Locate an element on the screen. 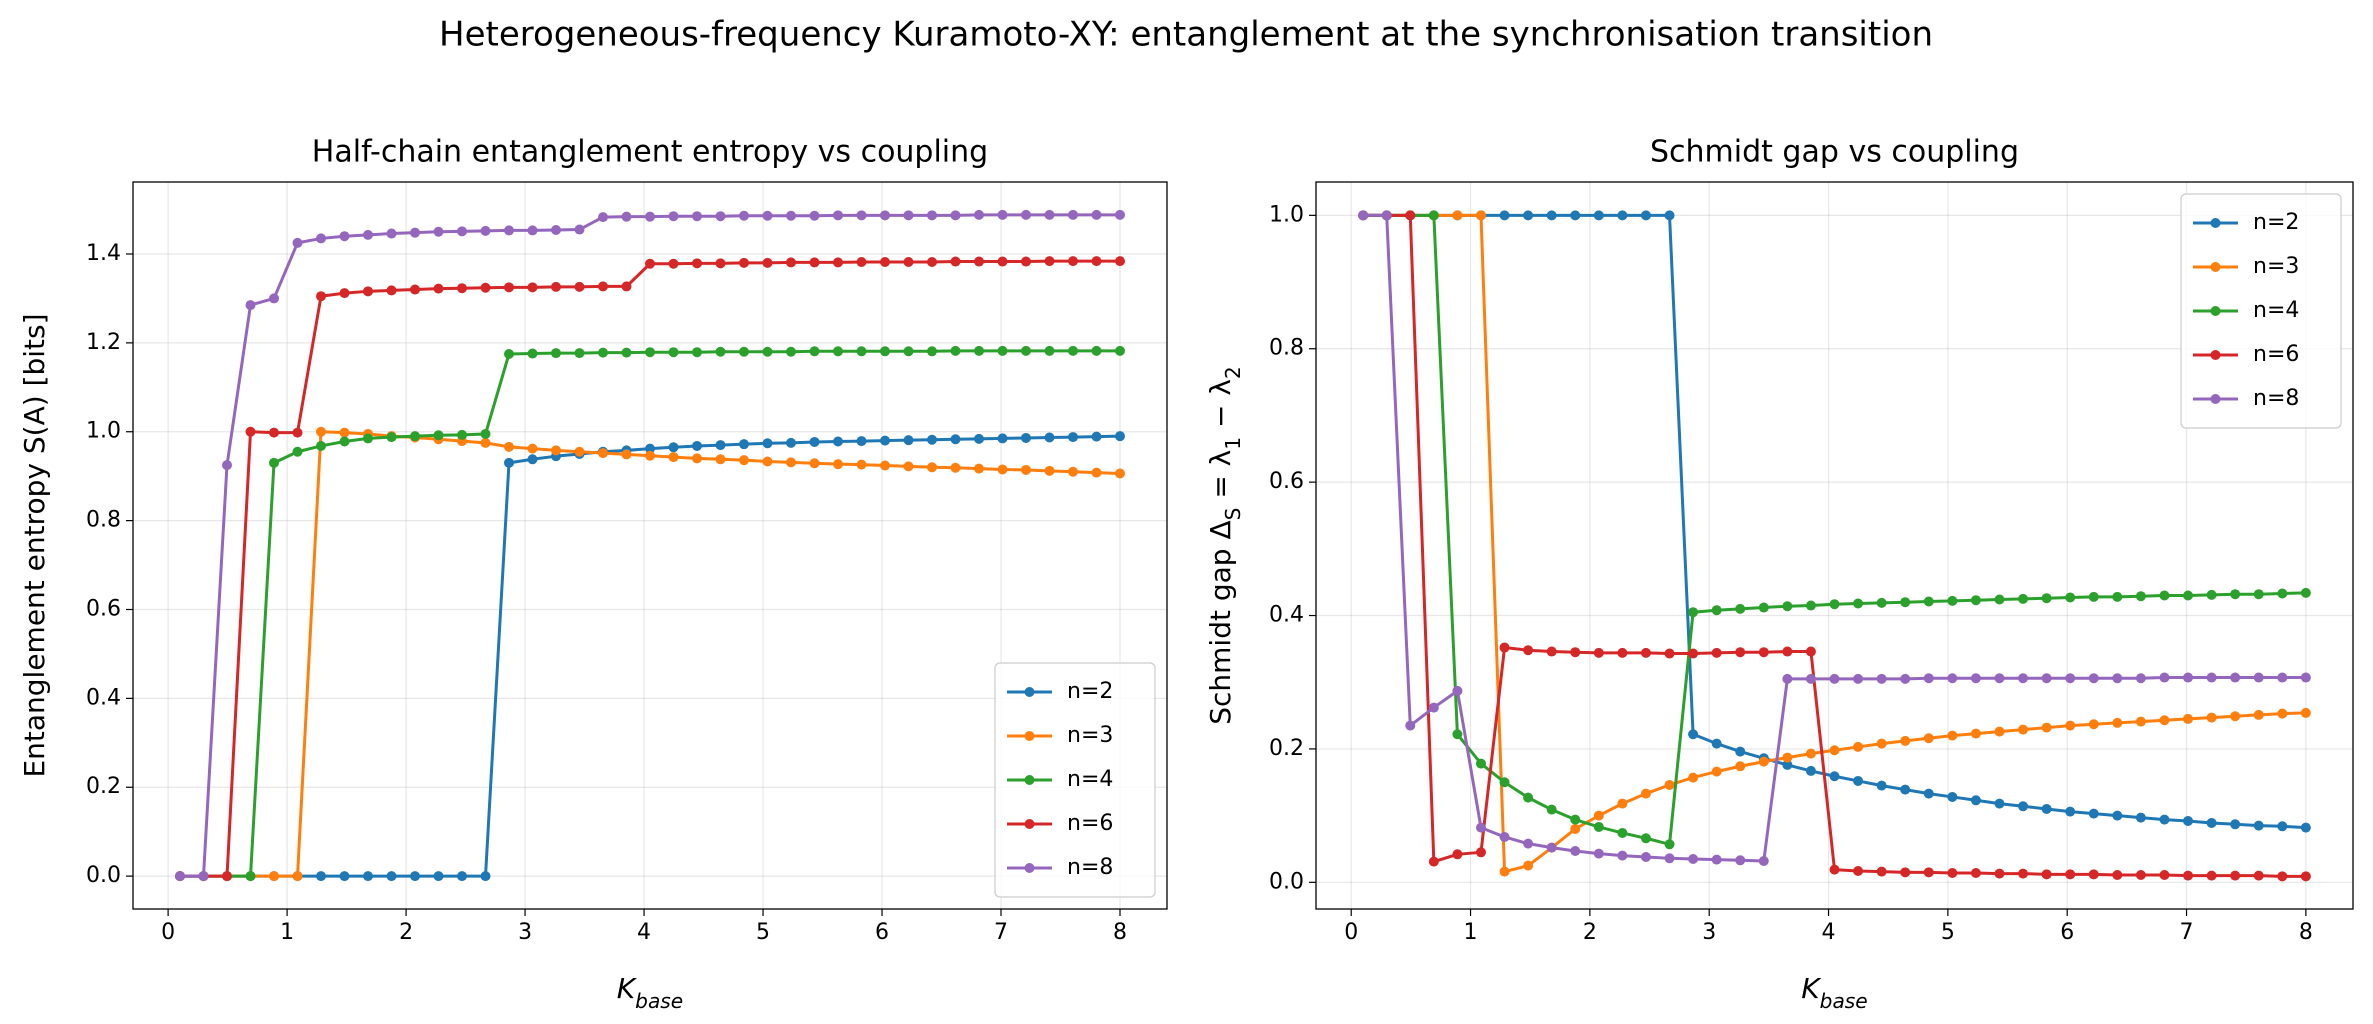 The width and height of the screenshot is (2373, 1024). legend-marker is located at coordinates (1029, 868).